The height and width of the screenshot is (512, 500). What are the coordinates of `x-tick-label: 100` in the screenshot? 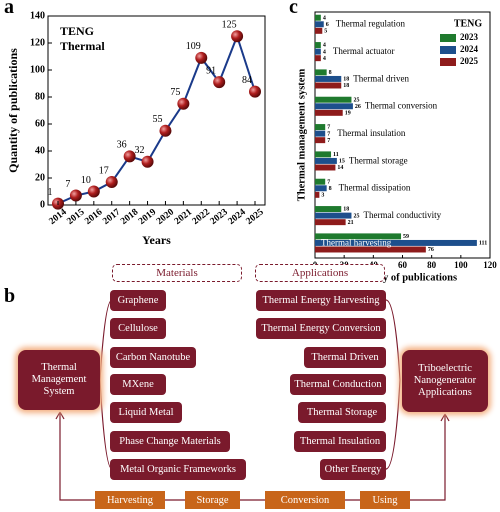 It's located at (461, 265).